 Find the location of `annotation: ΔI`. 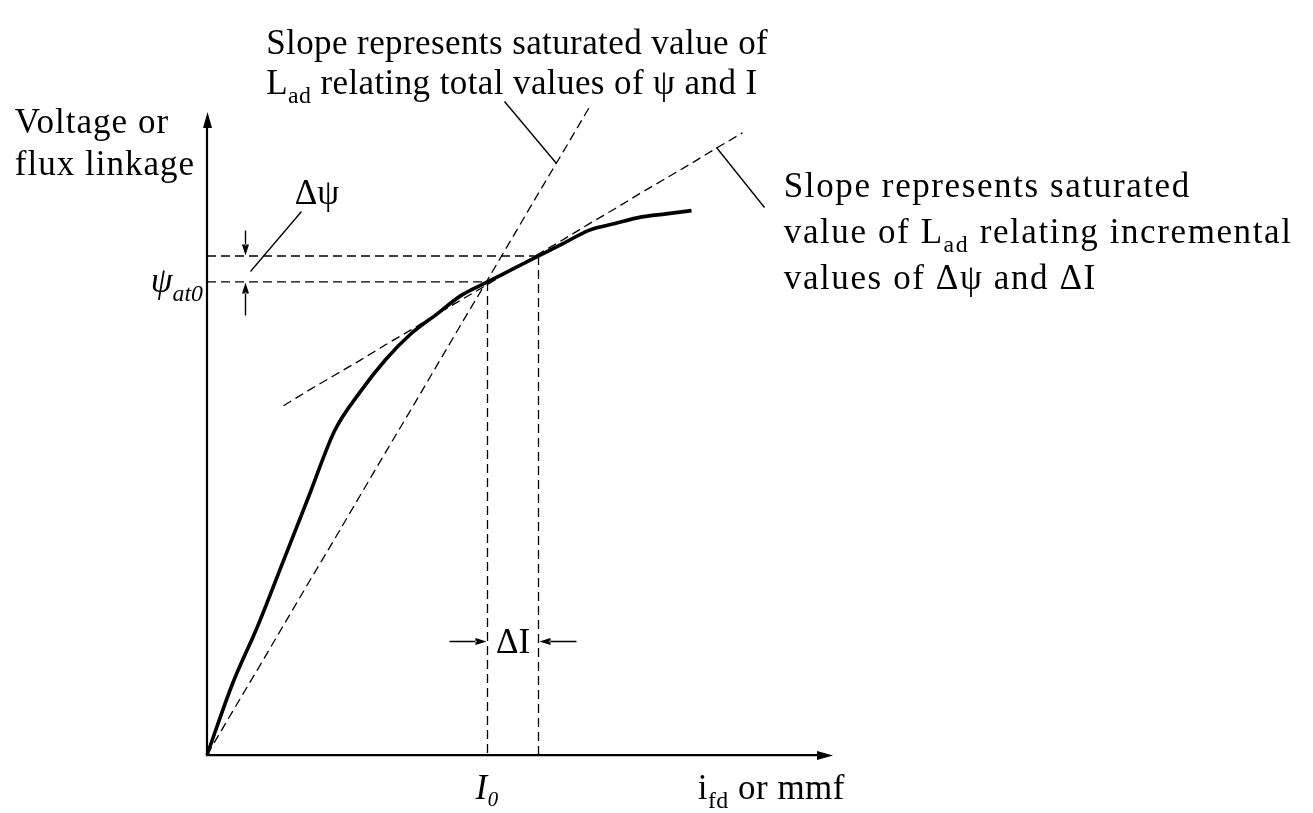

annotation: ΔI is located at coordinates (513, 641).